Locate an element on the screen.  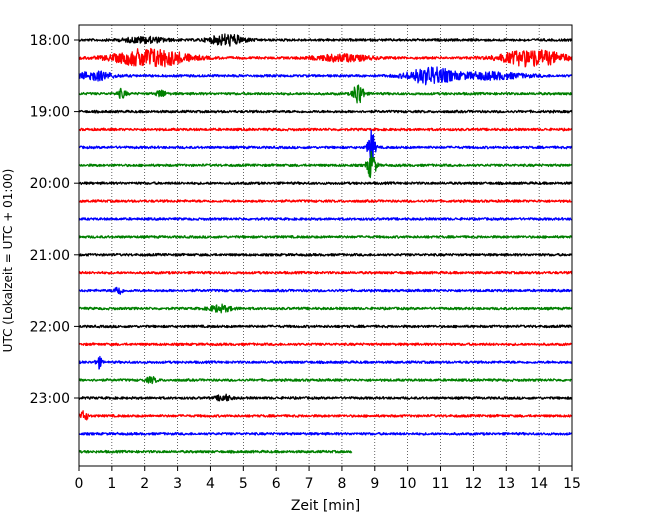
y-tick-label: 21:00 is located at coordinates (50, 256).